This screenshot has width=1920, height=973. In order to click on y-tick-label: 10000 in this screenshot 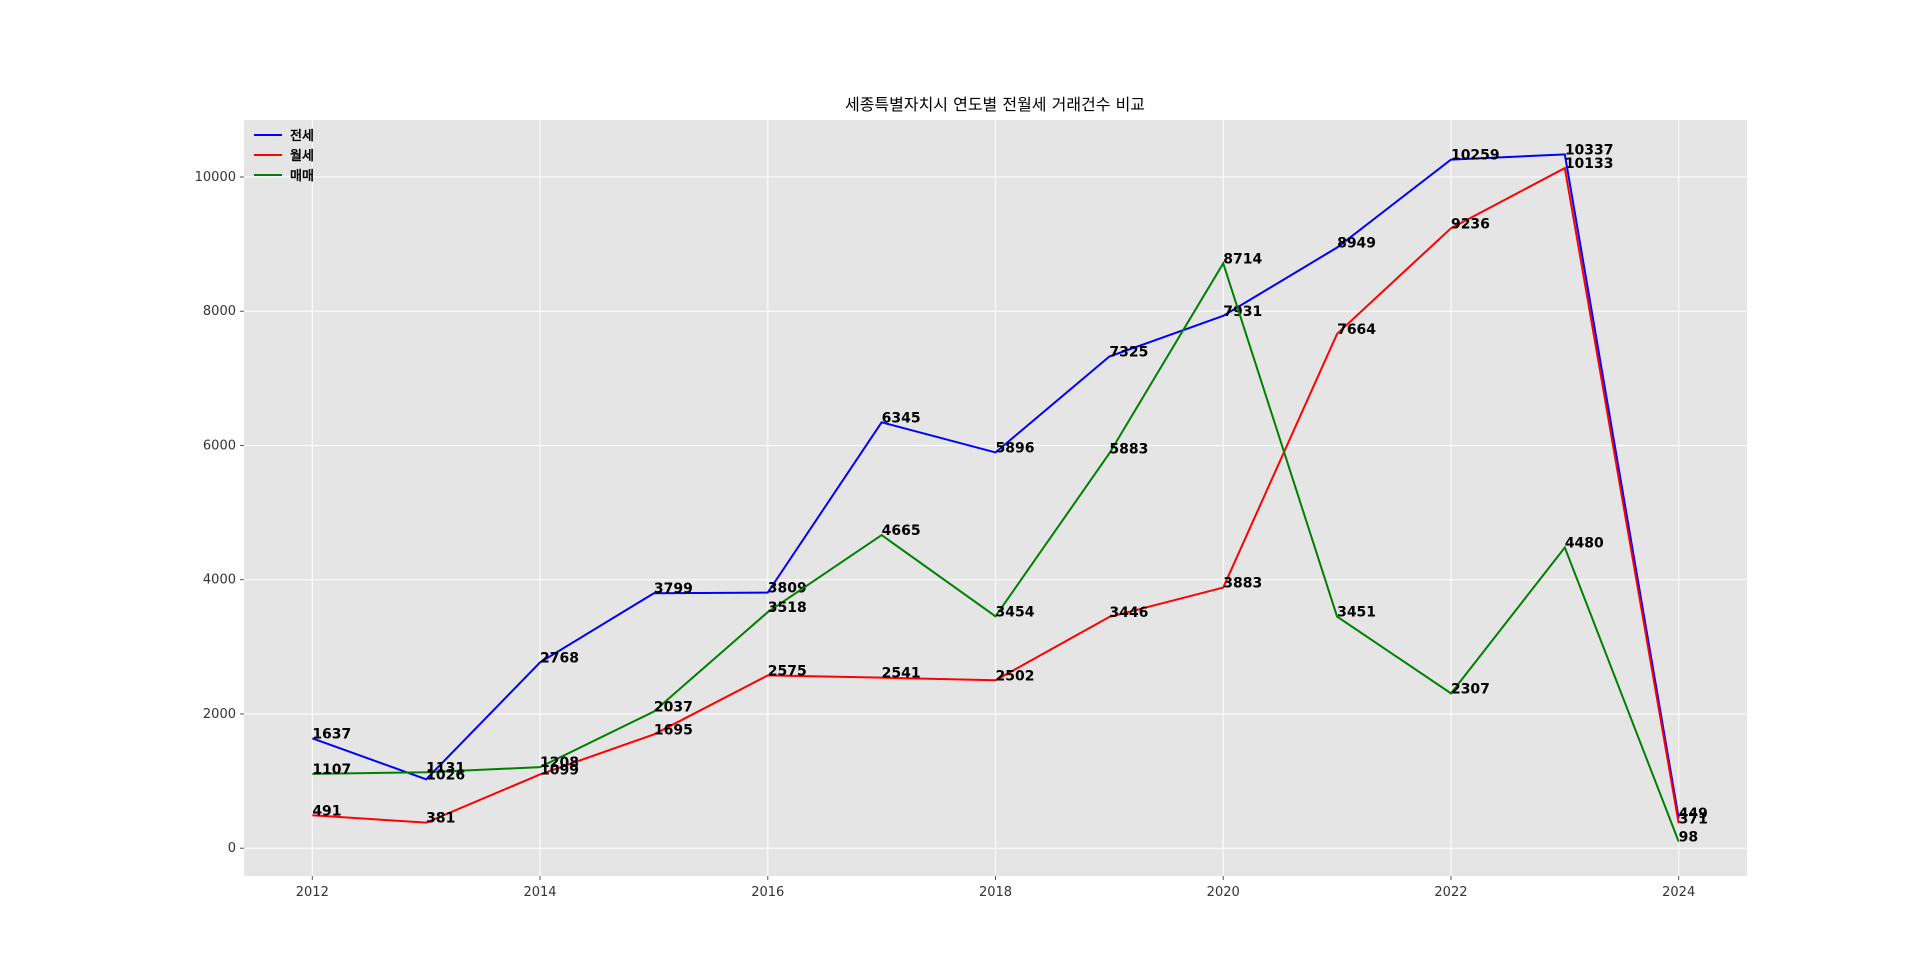, I will do `click(215, 177)`.